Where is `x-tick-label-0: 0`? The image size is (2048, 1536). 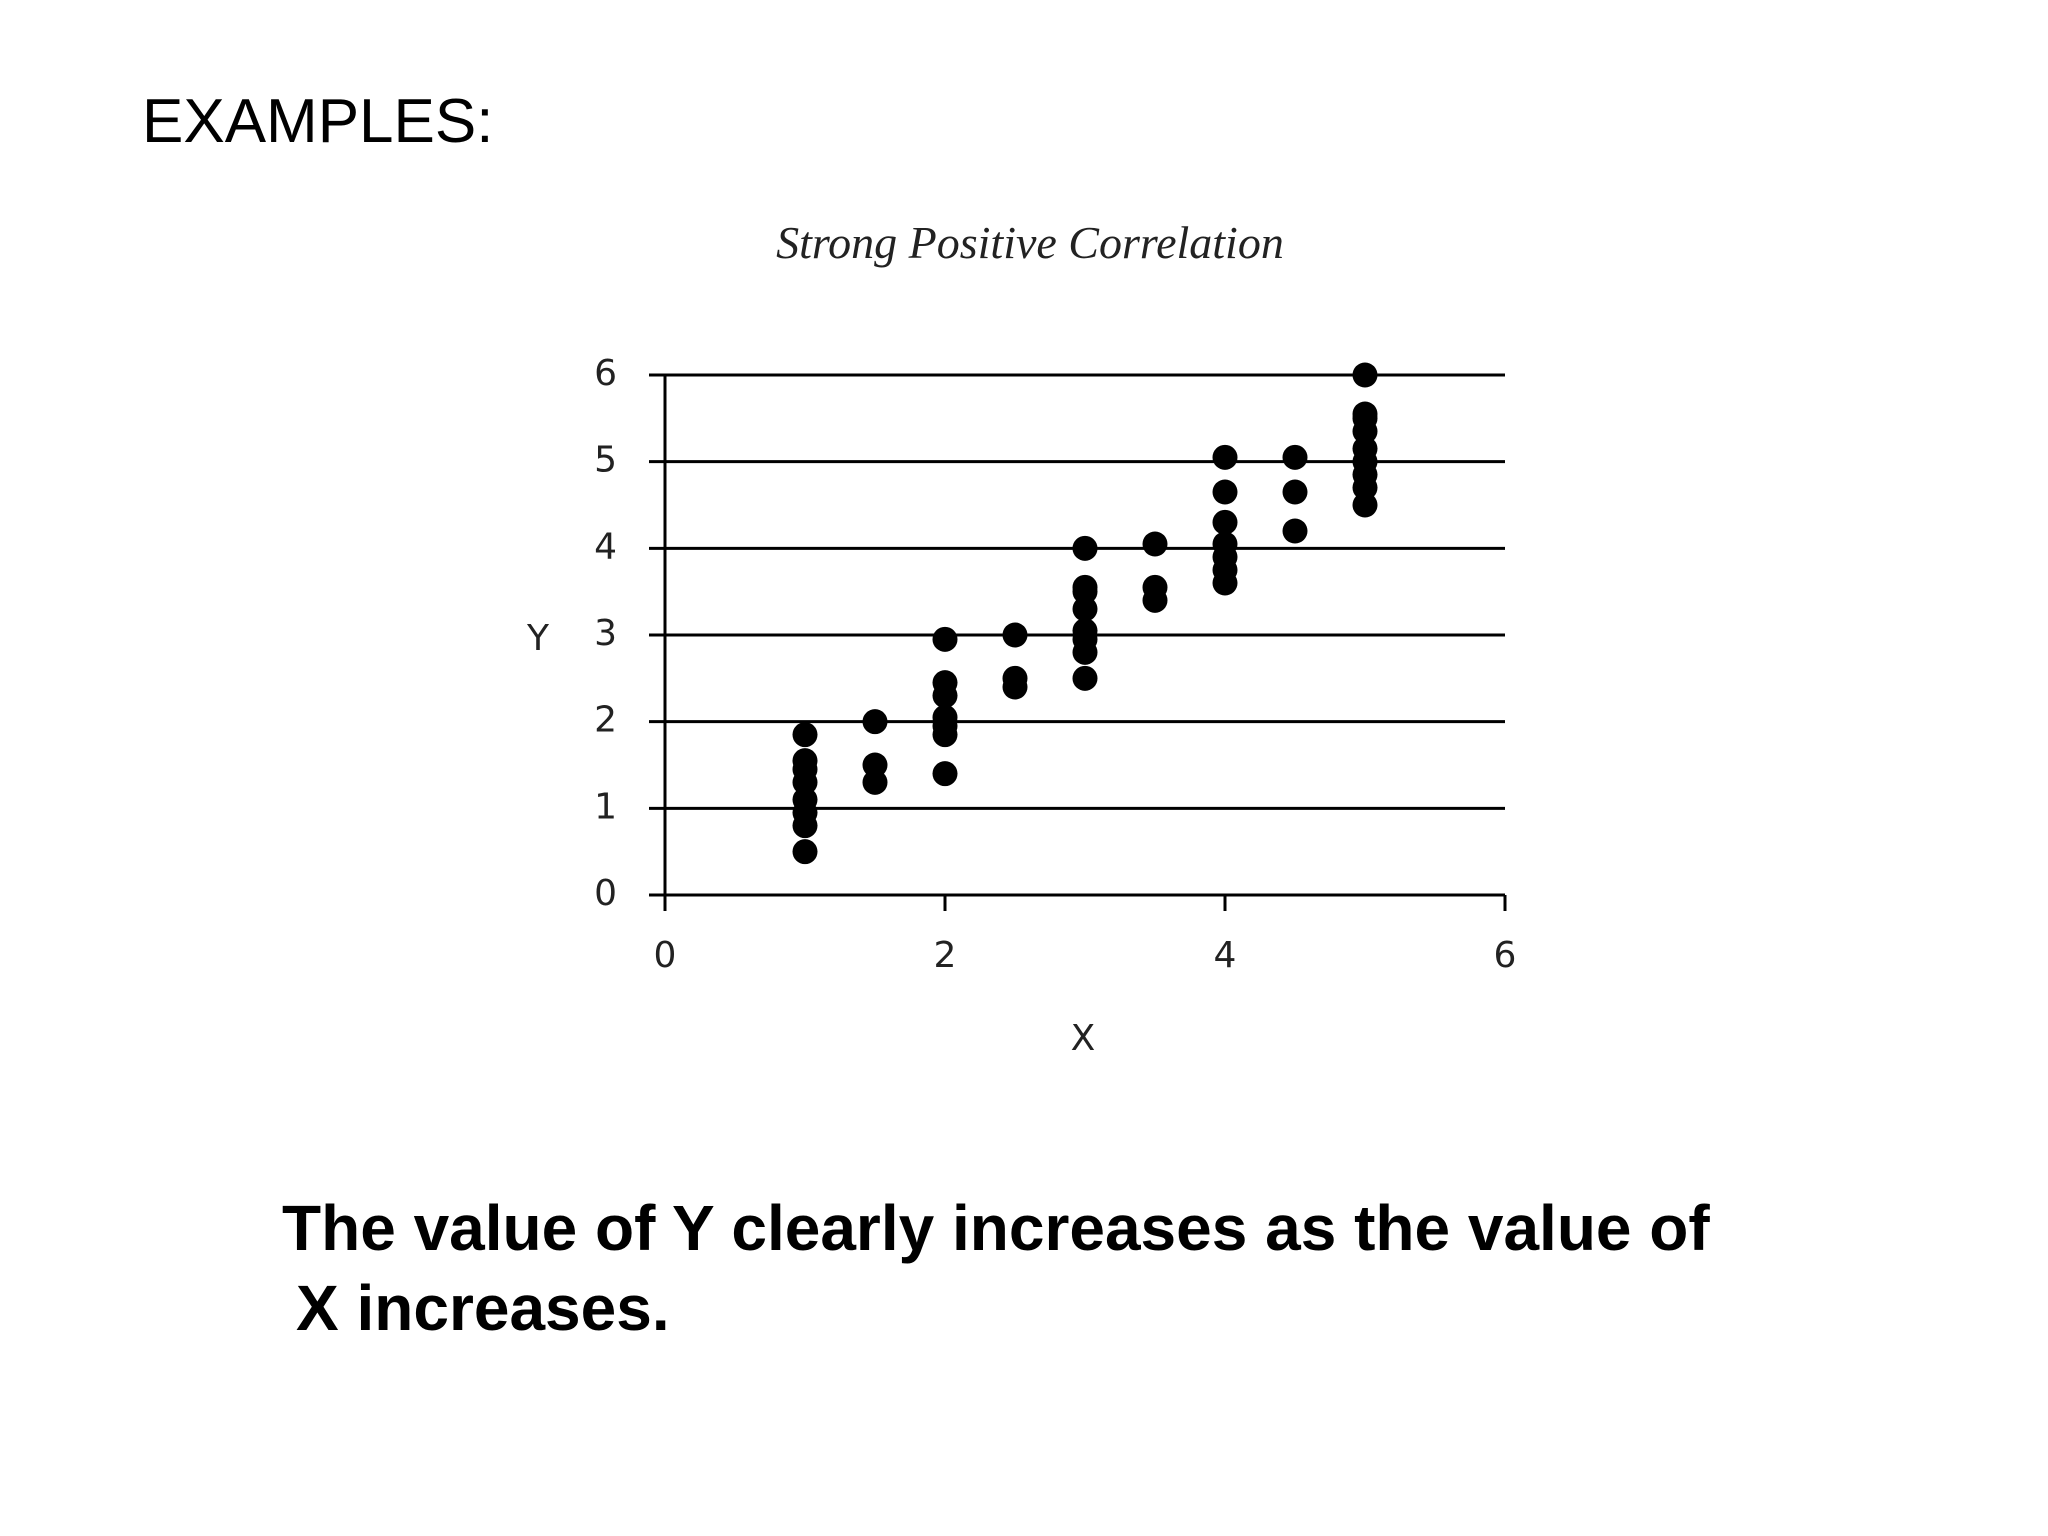
x-tick-label-0: 0 is located at coordinates (665, 955).